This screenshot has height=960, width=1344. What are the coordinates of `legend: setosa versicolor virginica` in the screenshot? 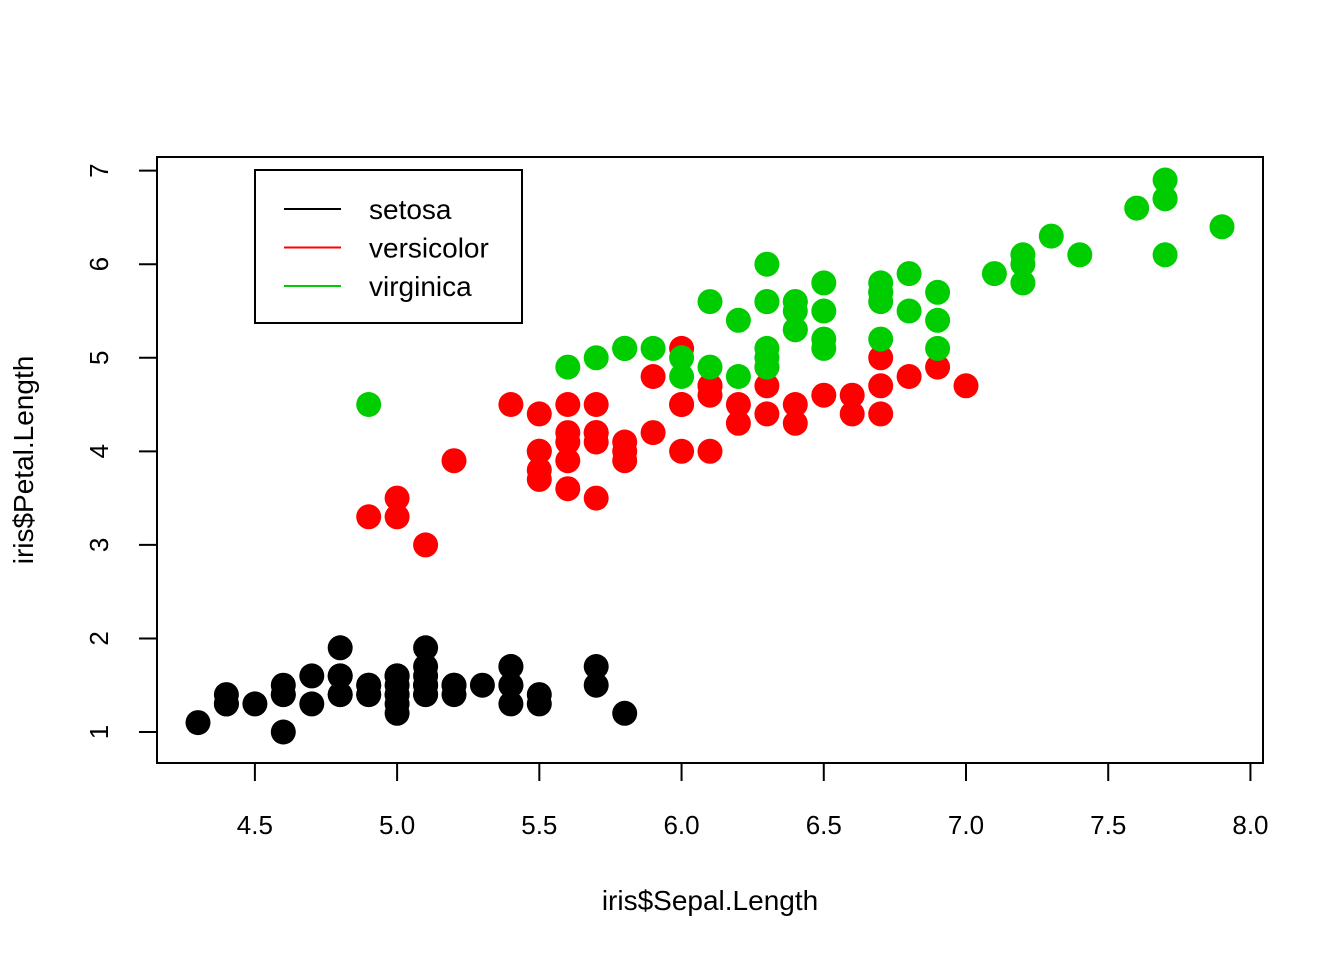 It's located at (388, 246).